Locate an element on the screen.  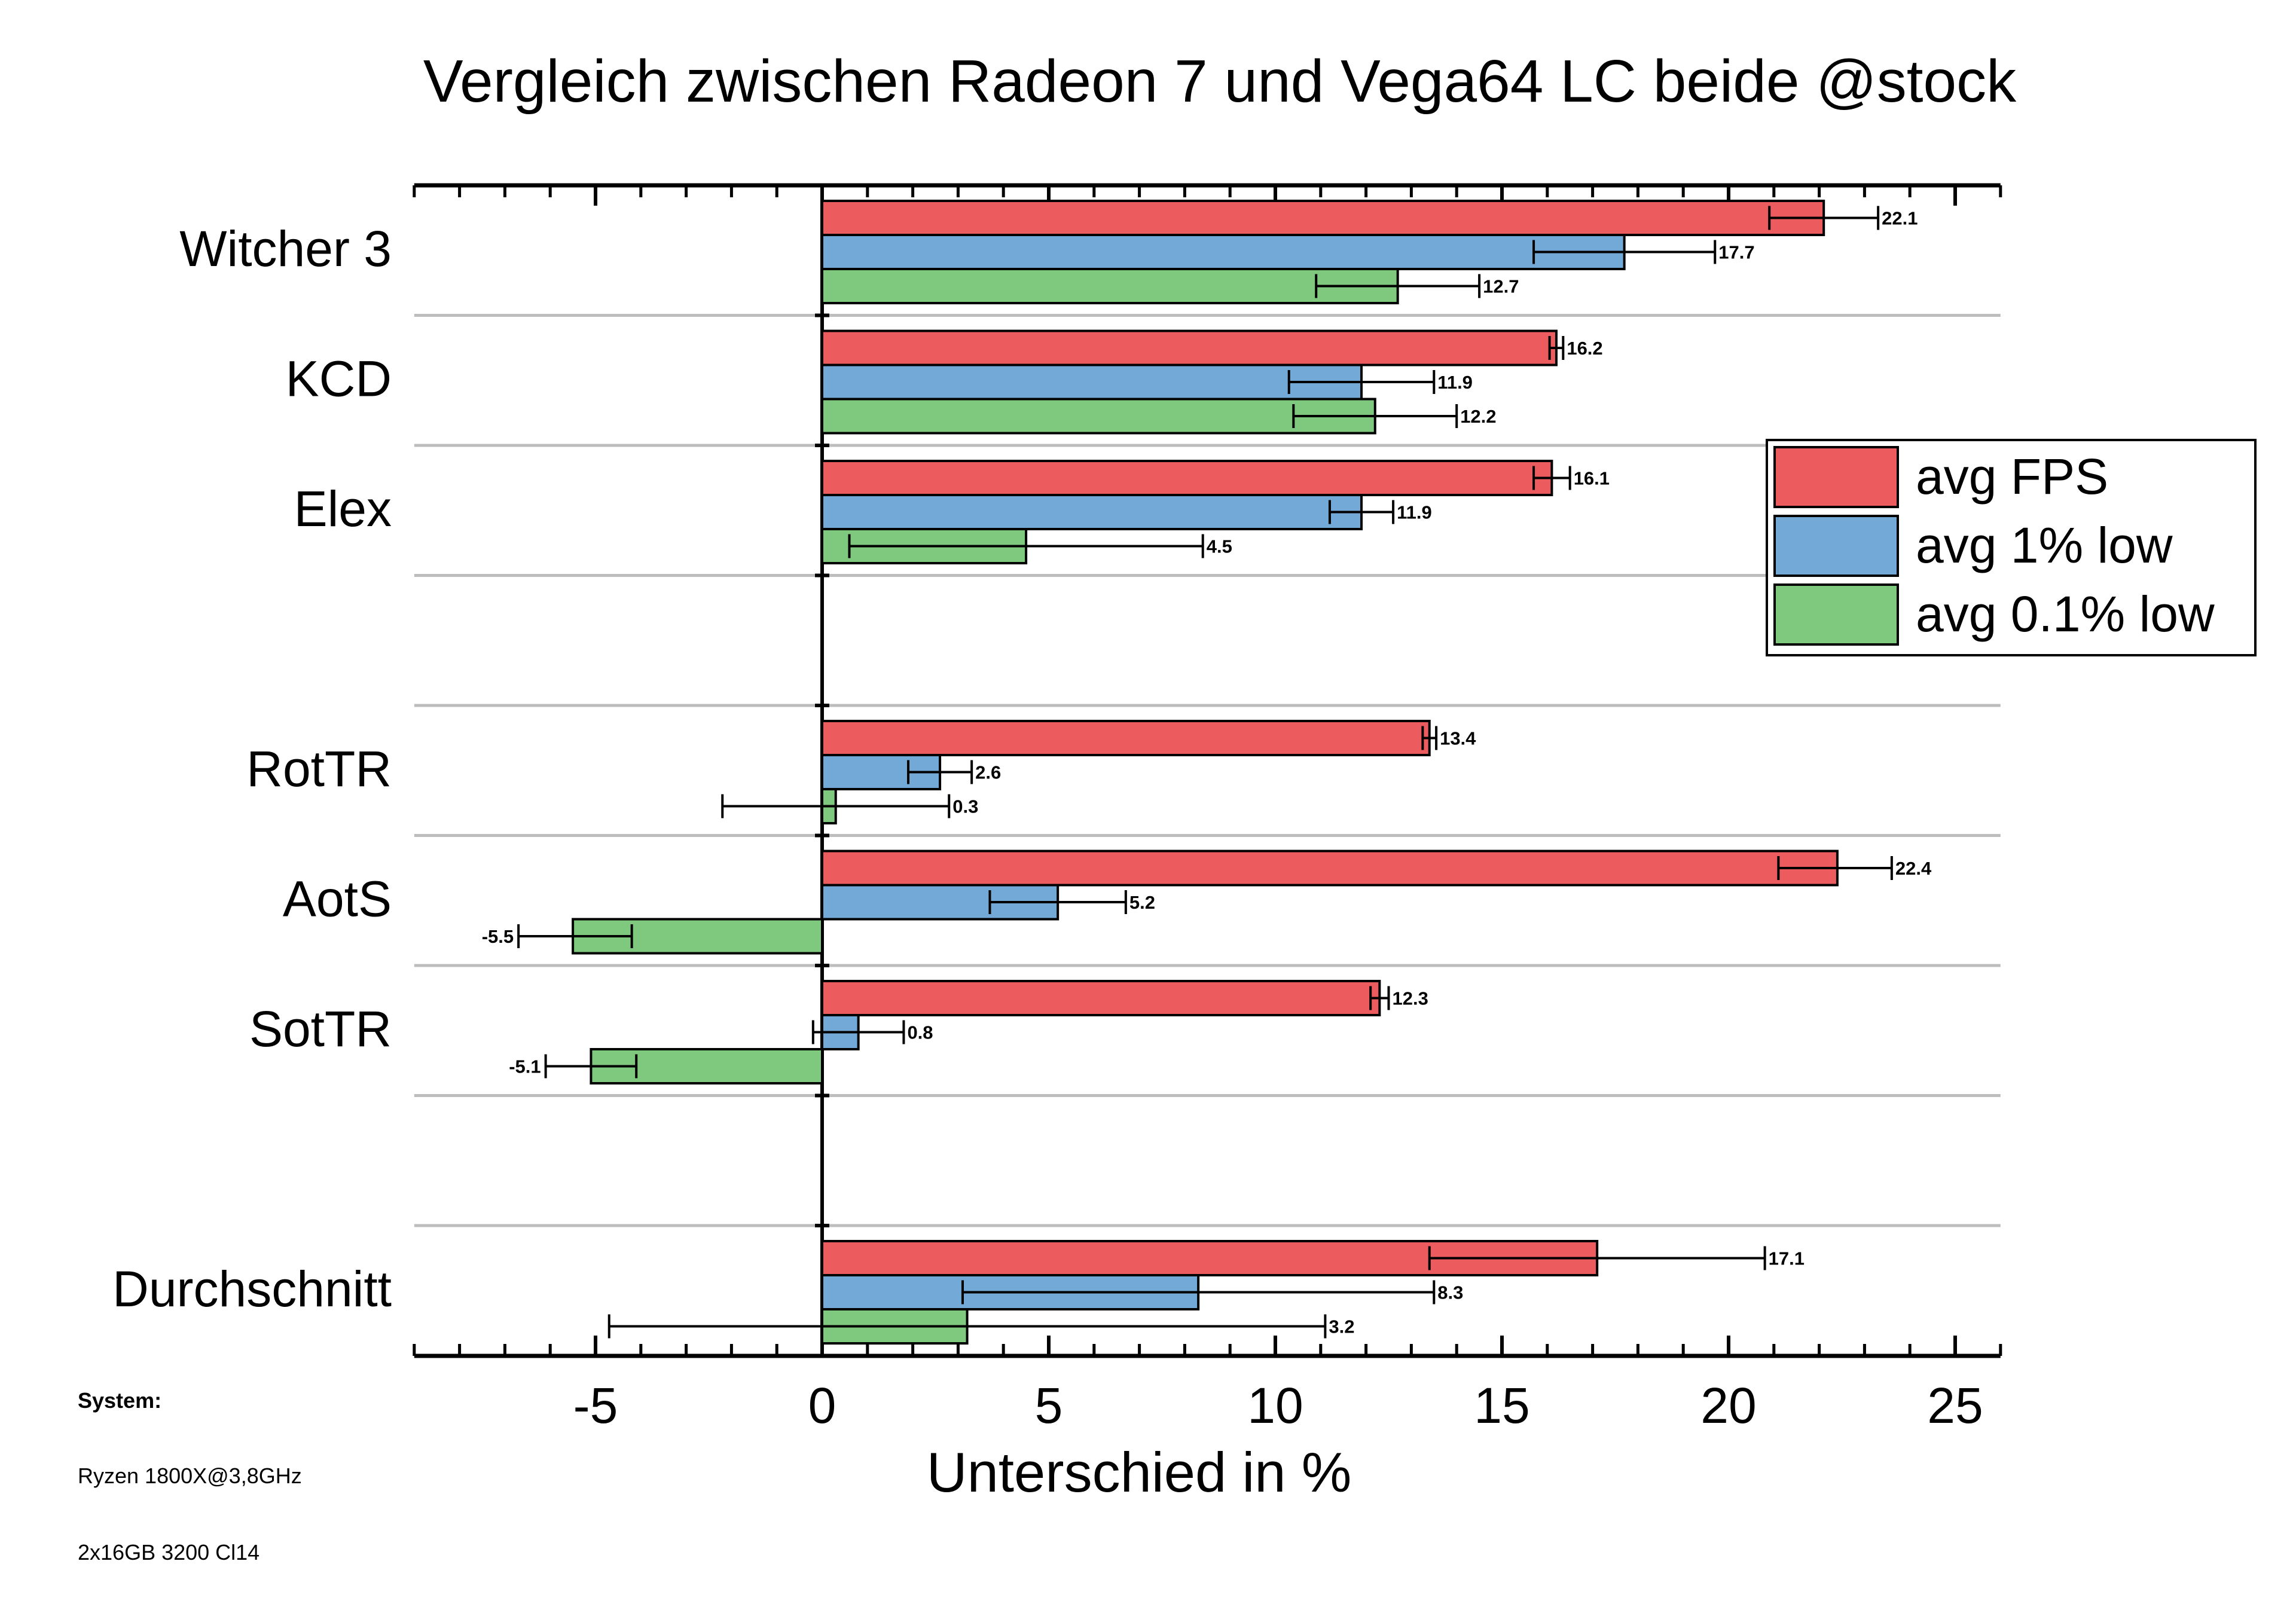
legend-label: avg 1% low is located at coordinates (2044, 545).